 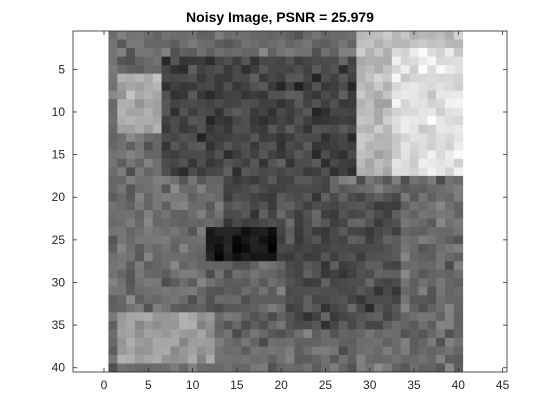 I want to click on x-tick-label: 25, so click(x=326, y=385).